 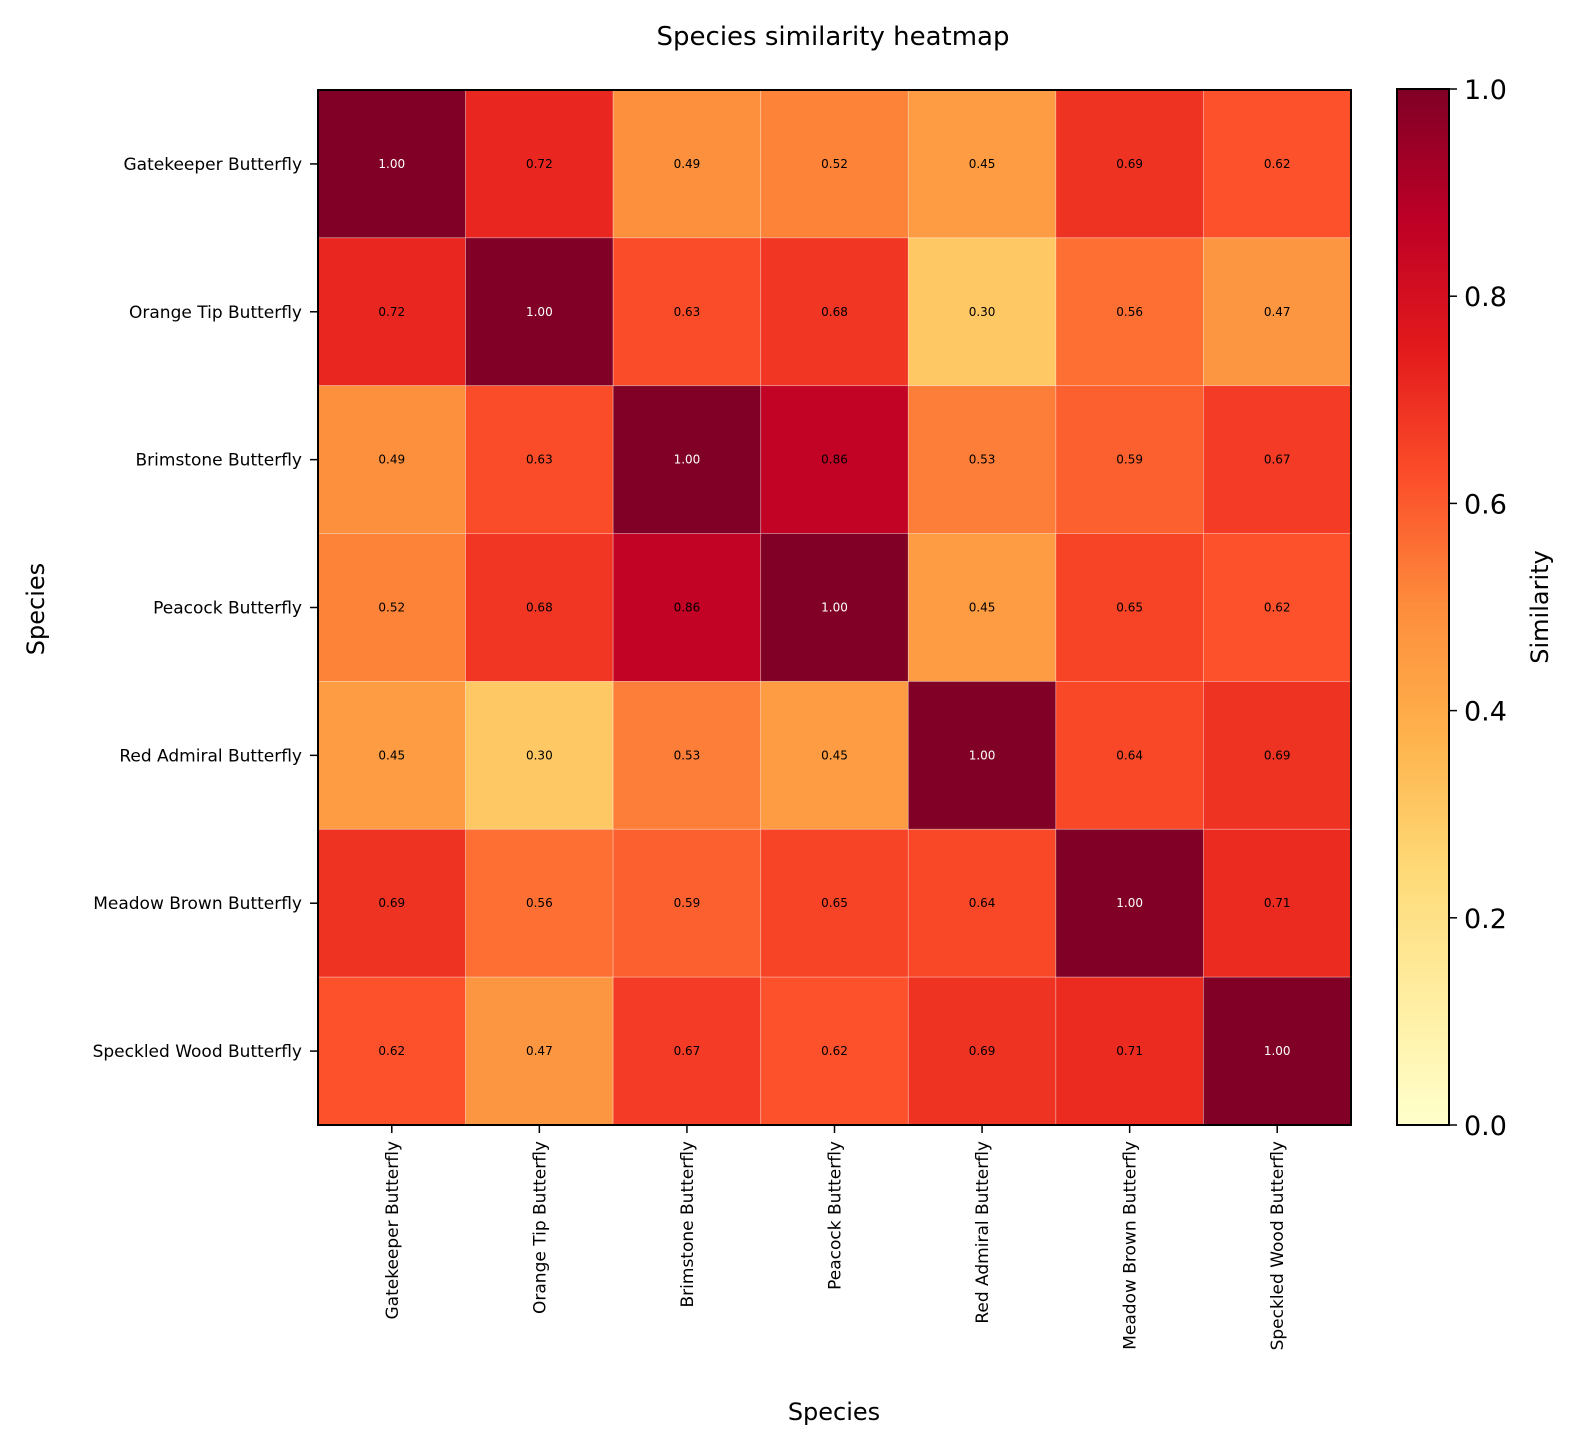 What do you see at coordinates (219, 461) in the screenshot?
I see `y-tick-label: Brimstone Butterfly` at bounding box center [219, 461].